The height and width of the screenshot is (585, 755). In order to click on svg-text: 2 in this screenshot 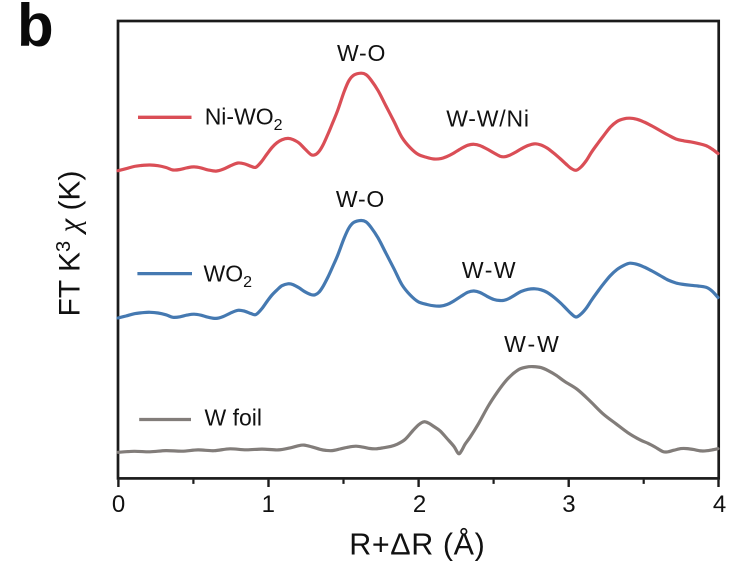, I will do `click(419, 504)`.